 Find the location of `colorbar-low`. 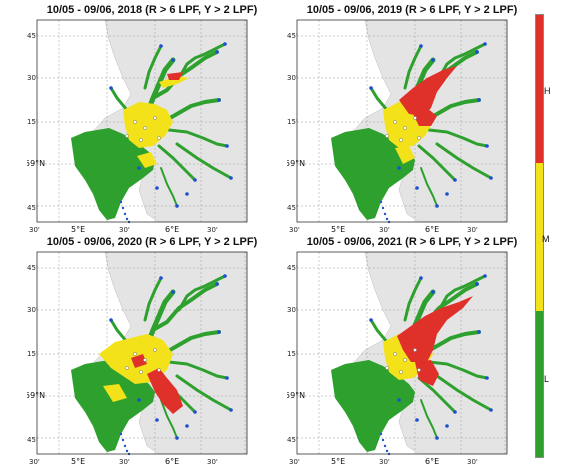

colorbar-low is located at coordinates (539, 384).